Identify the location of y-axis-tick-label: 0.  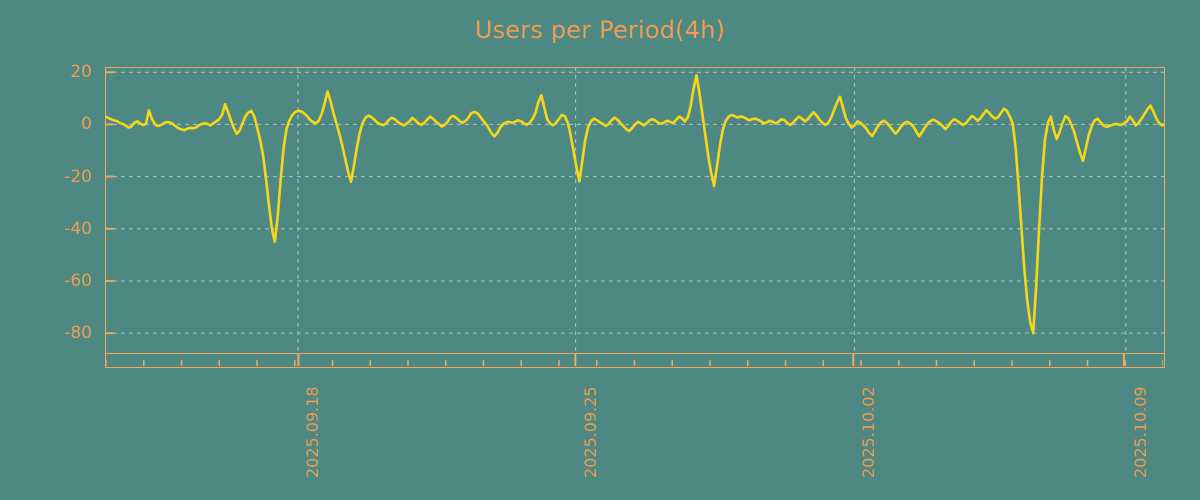
(86, 124).